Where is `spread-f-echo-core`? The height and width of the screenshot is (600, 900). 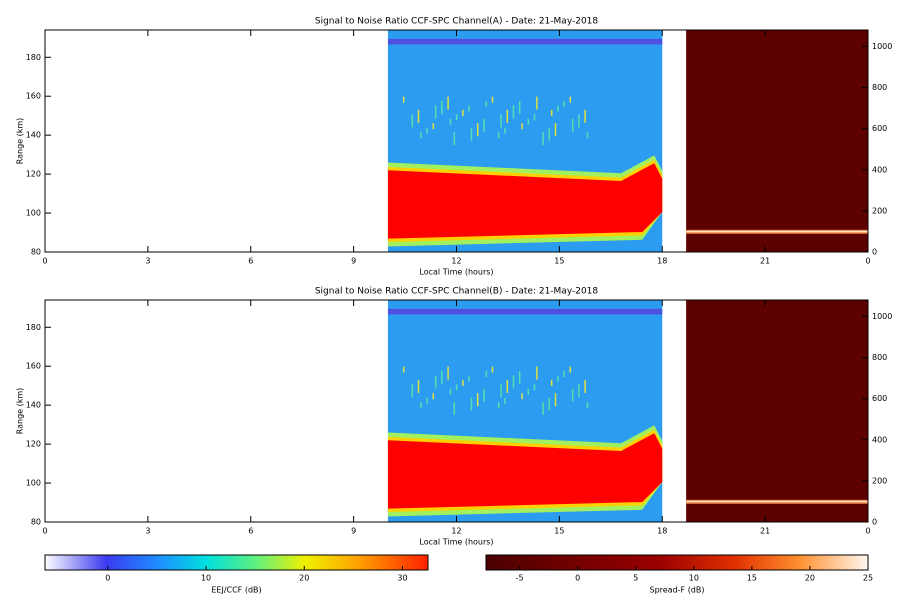 spread-f-echo-core is located at coordinates (777, 231).